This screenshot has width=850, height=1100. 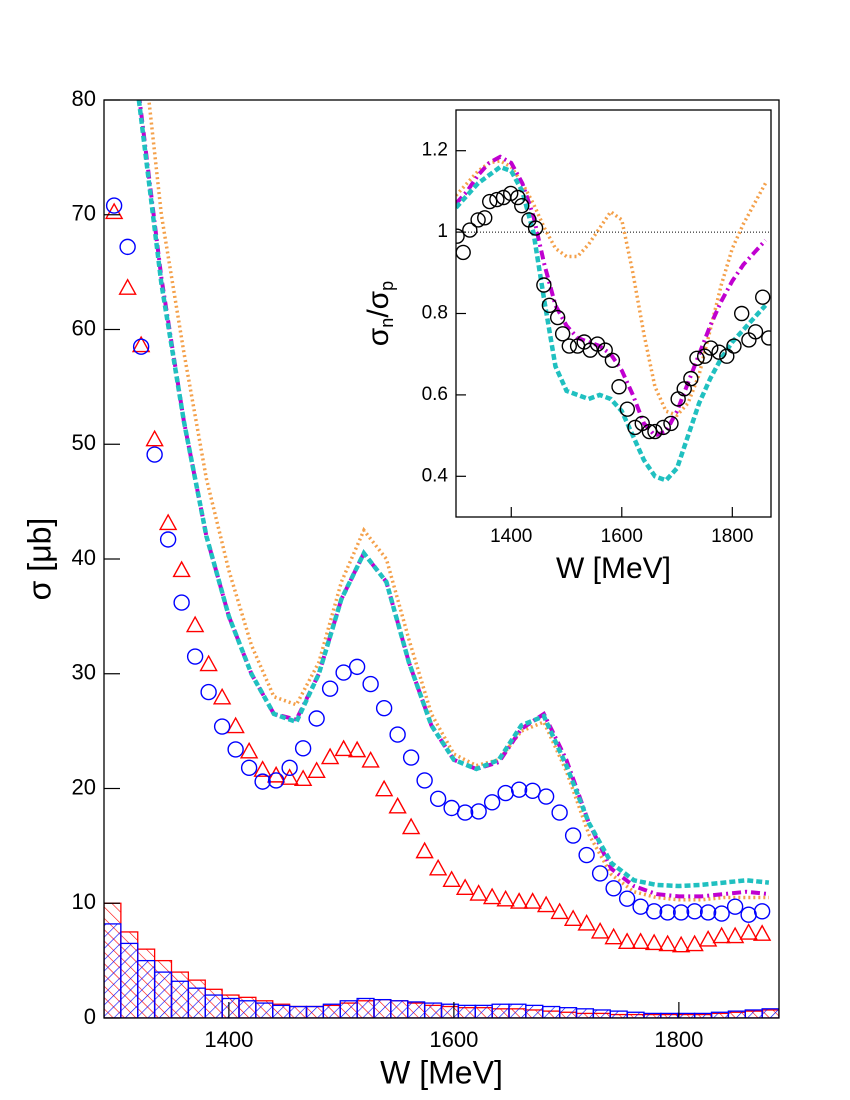 What do you see at coordinates (435, 313) in the screenshot?
I see `y-tick-label: 0.8` at bounding box center [435, 313].